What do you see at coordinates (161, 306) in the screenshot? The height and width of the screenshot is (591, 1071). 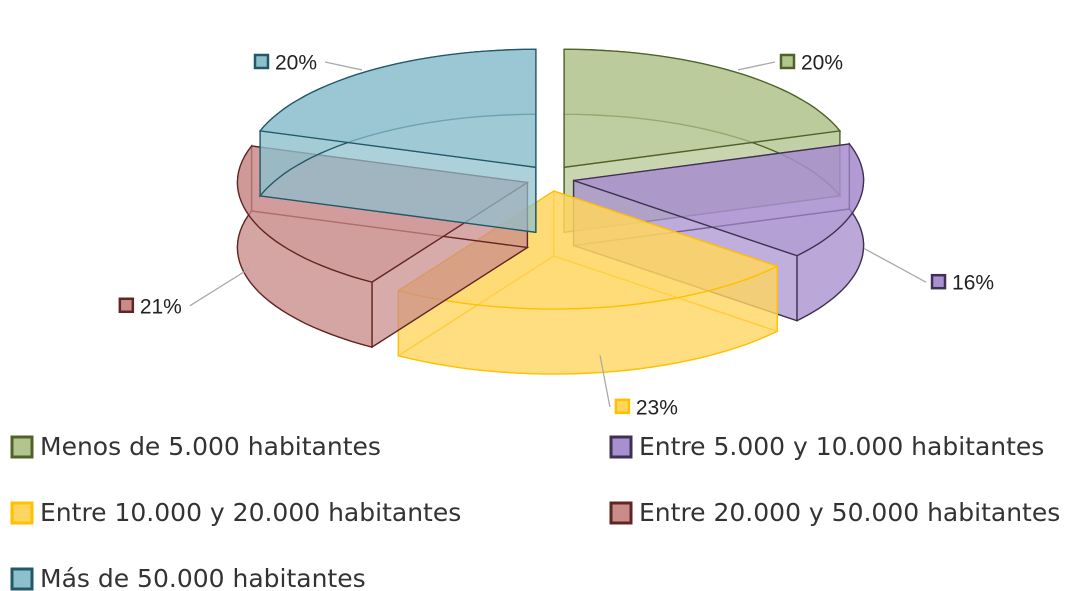 I see `data-label: 21%` at bounding box center [161, 306].